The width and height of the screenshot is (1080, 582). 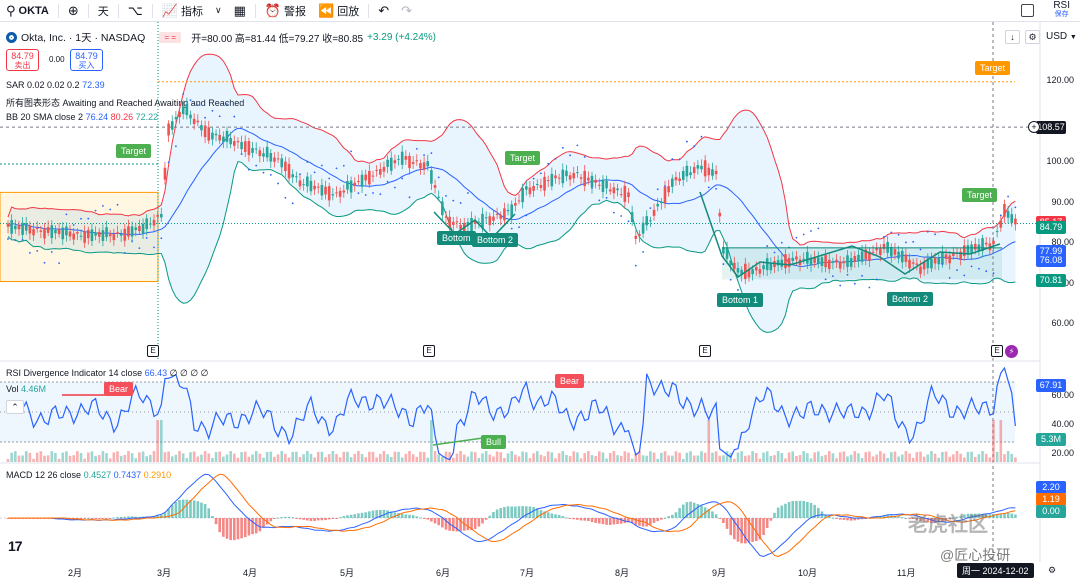 What do you see at coordinates (55, 85) in the screenshot?
I see `sar-legend: SAR 0.02 0.02 0.2 72.39` at bounding box center [55, 85].